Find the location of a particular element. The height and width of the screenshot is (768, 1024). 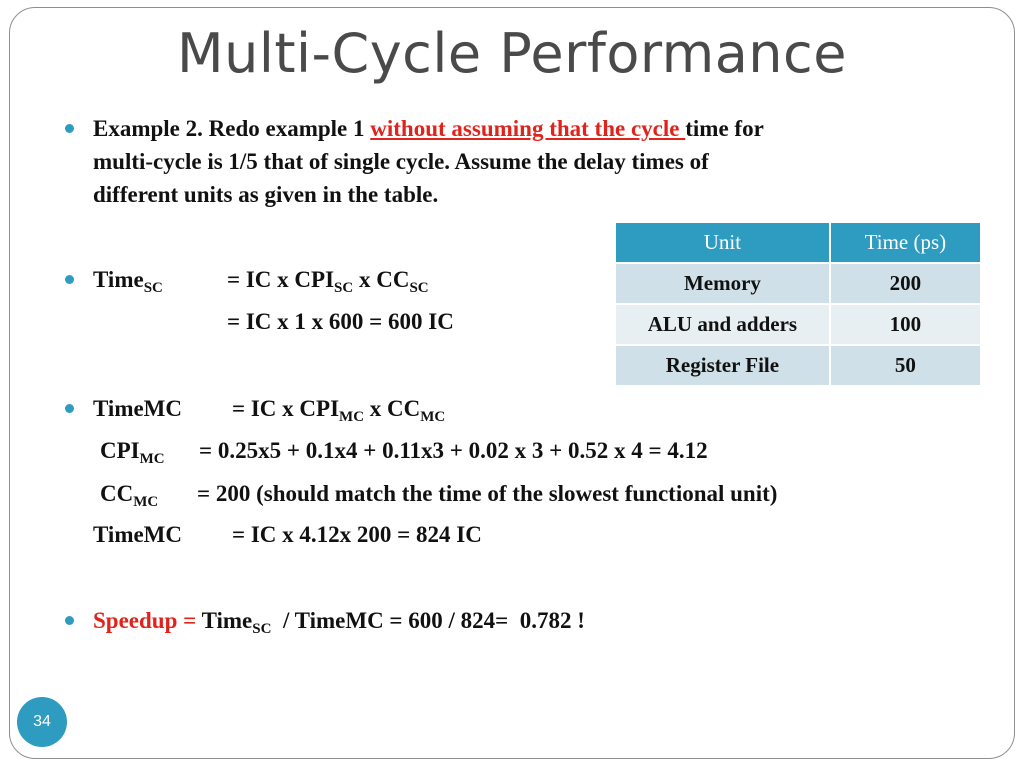

cell-time: 50 is located at coordinates (905, 365).